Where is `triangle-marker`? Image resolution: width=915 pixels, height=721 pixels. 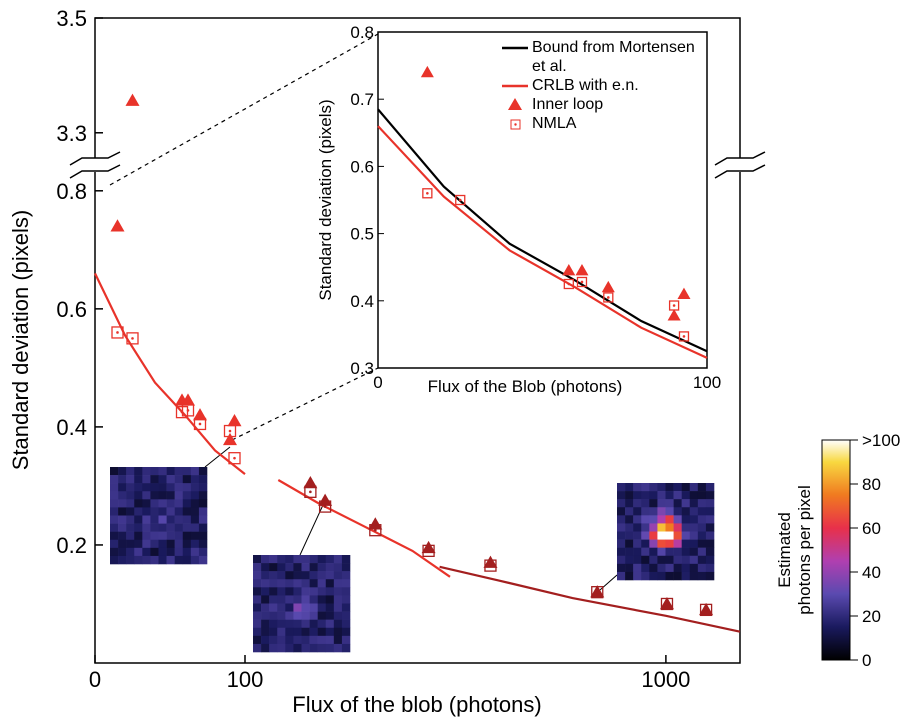
triangle-marker is located at coordinates (375, 523).